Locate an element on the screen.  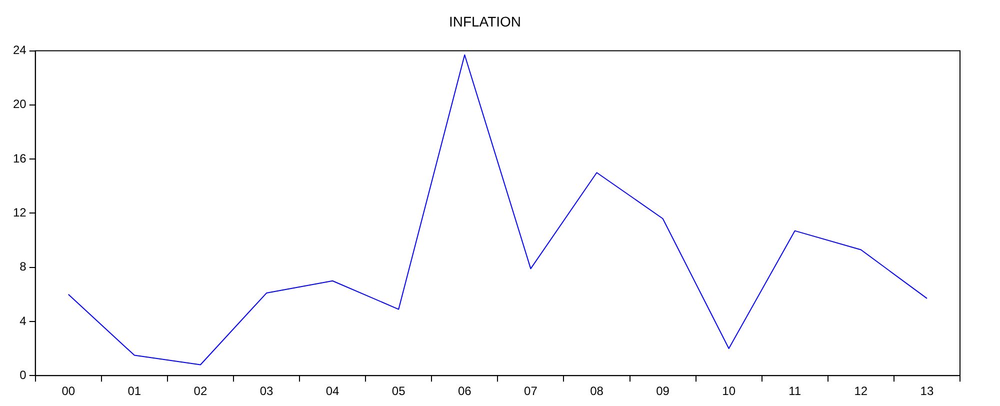
y-tick-label: 8 is located at coordinates (23, 267).